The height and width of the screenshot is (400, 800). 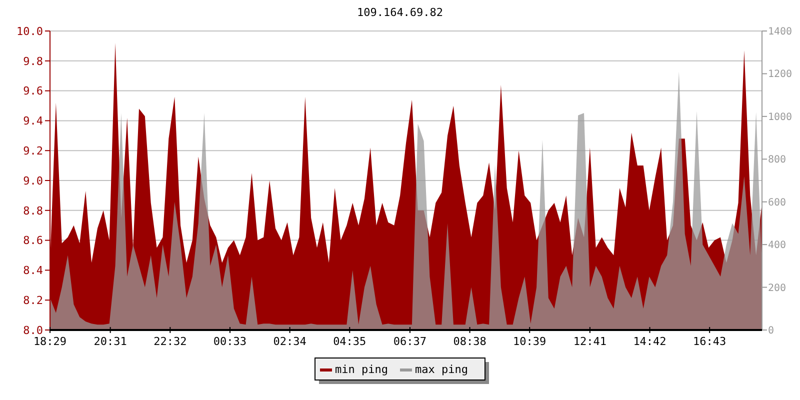 What do you see at coordinates (780, 117) in the screenshot?
I see `y2-tick-label: 1000` at bounding box center [780, 117].